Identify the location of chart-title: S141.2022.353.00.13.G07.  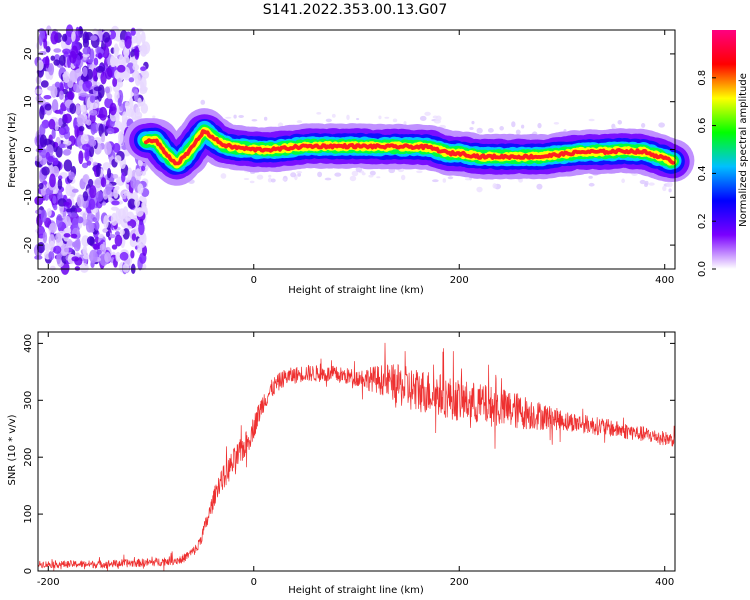
(355, 10).